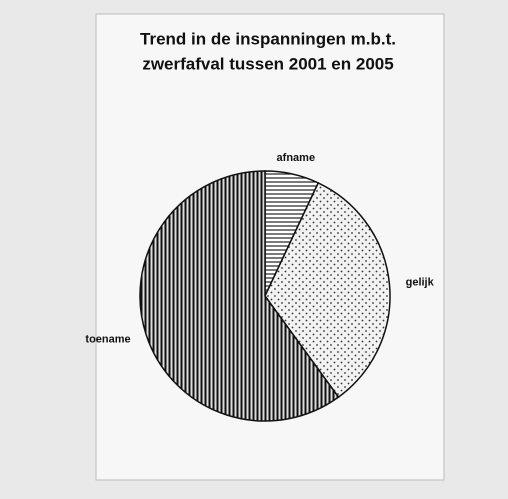  What do you see at coordinates (267, 63) in the screenshot?
I see `chart-title: zwerfafval tussen 2001 en 2005` at bounding box center [267, 63].